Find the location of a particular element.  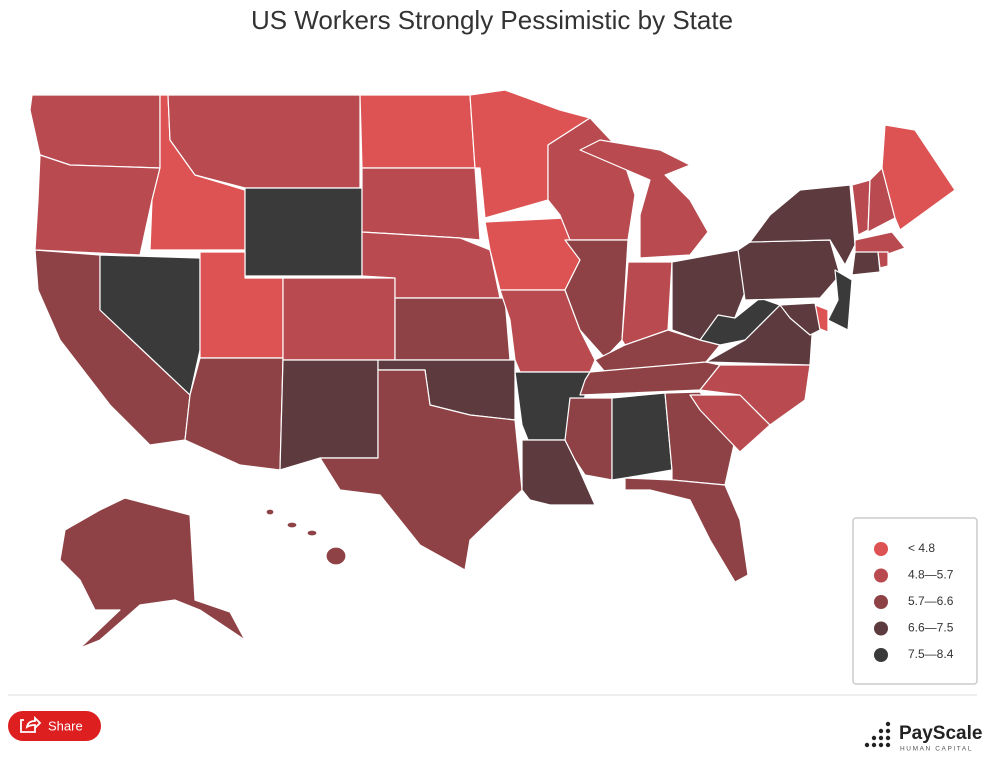

legend-box is located at coordinates (915, 601).